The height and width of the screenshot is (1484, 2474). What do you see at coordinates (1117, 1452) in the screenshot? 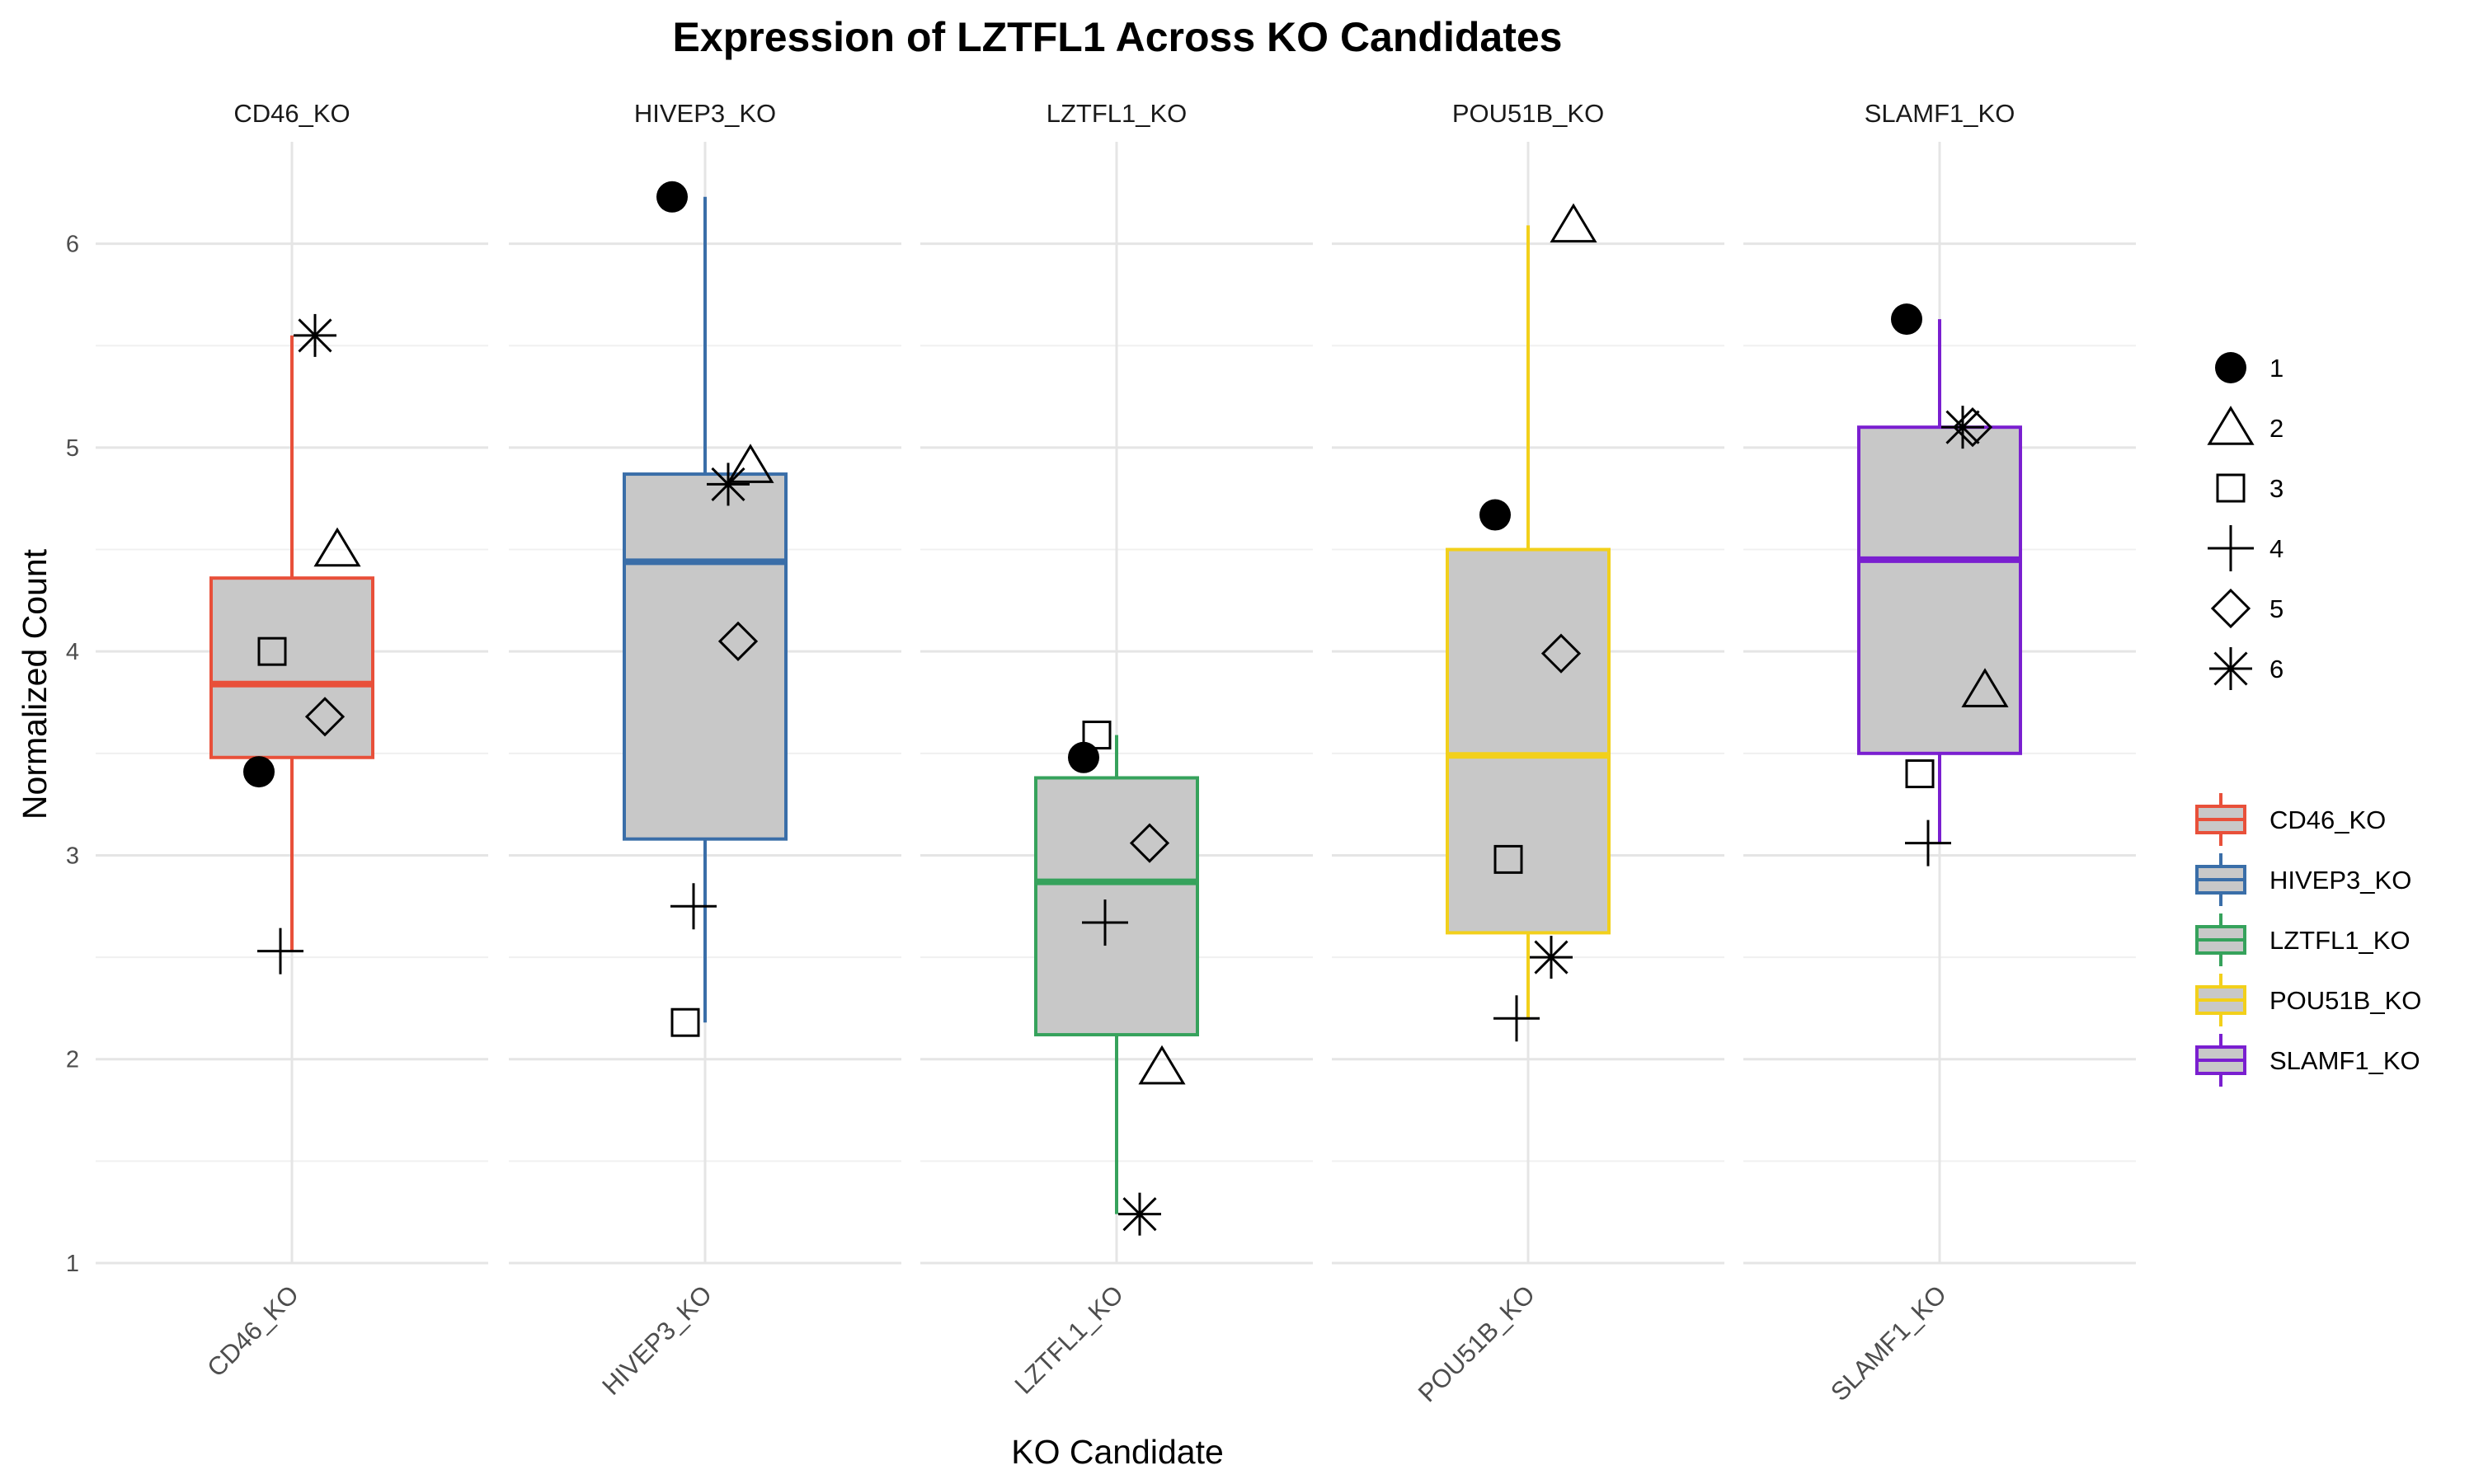
I see `x-axis-title: KO Candidate` at bounding box center [1117, 1452].